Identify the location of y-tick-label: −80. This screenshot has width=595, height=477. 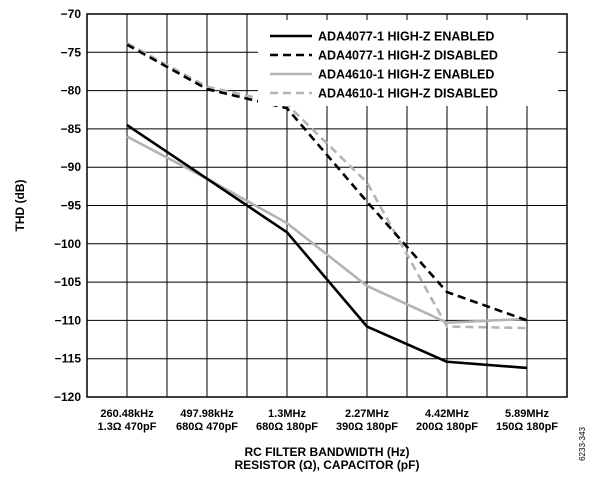
(71, 91).